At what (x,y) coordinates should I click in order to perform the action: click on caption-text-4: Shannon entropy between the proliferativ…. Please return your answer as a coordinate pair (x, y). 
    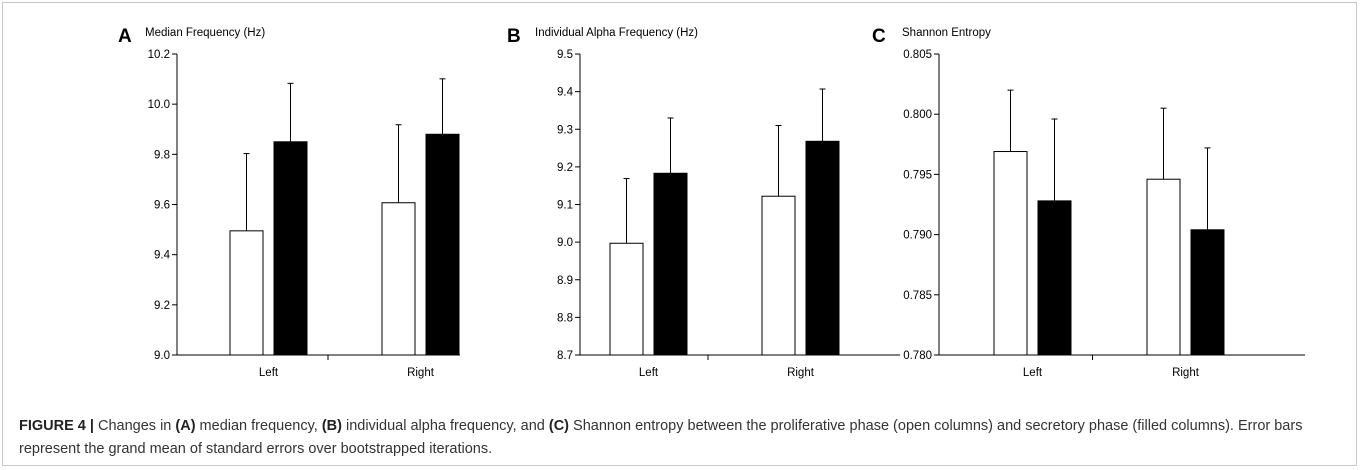
    Looking at the image, I should click on (661, 437).